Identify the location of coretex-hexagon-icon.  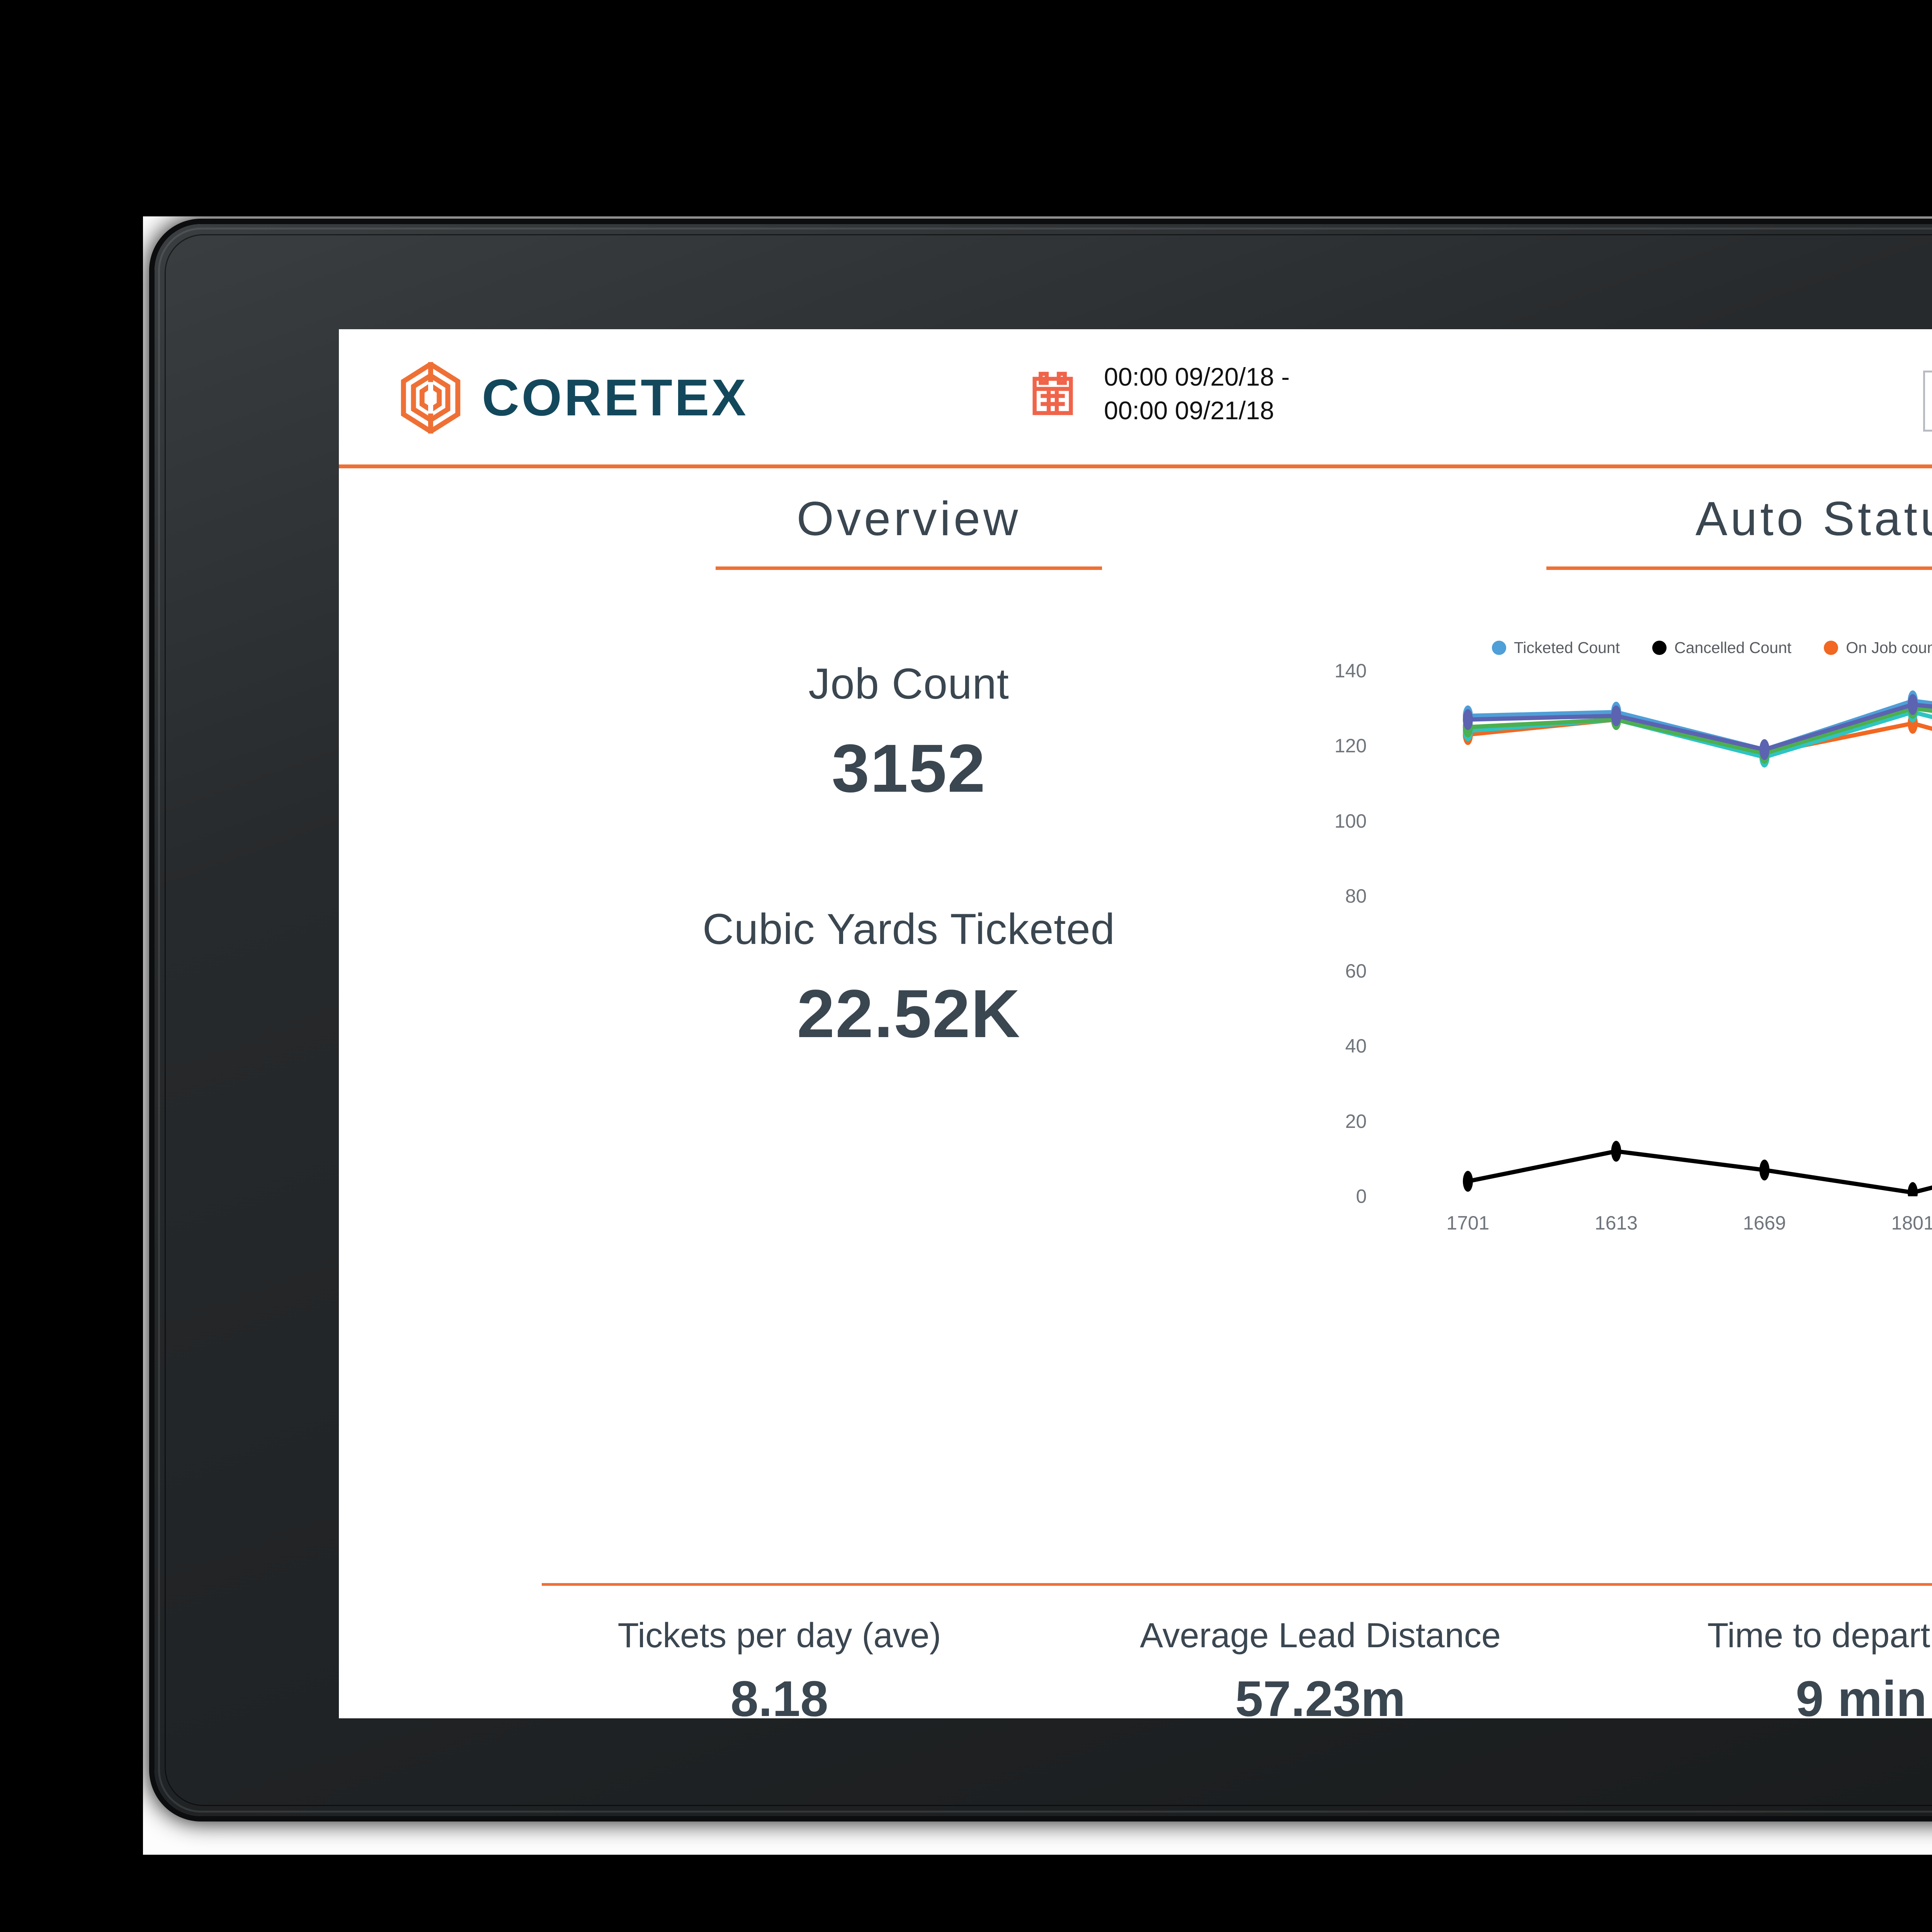
(431, 398).